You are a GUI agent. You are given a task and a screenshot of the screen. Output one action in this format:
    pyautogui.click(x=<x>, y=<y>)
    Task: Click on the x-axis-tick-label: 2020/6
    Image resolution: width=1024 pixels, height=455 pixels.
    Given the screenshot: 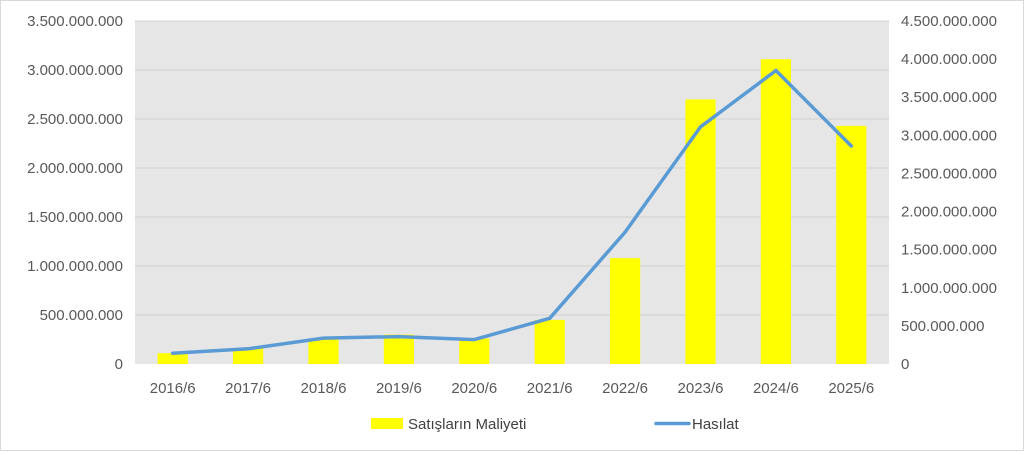 What is the action you would take?
    pyautogui.click(x=474, y=388)
    